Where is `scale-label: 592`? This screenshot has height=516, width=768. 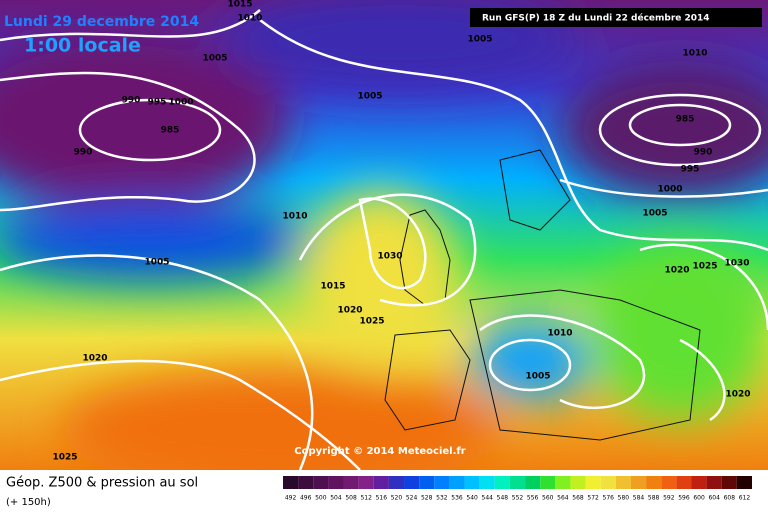
scale-label: 592 is located at coordinates (669, 498).